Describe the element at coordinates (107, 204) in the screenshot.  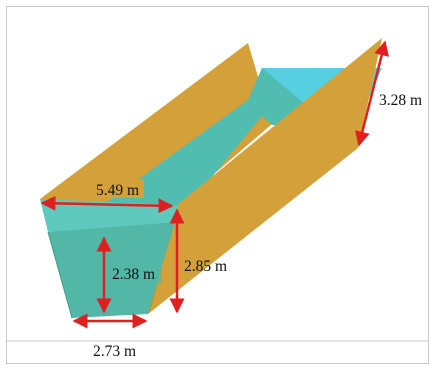
I see `top-width-arrow` at that location.